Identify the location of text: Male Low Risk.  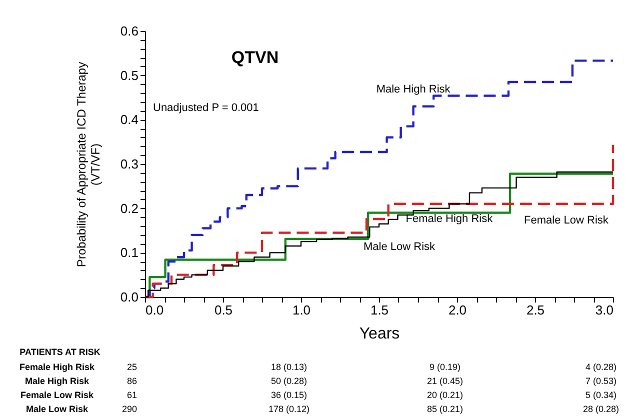
(57, 409).